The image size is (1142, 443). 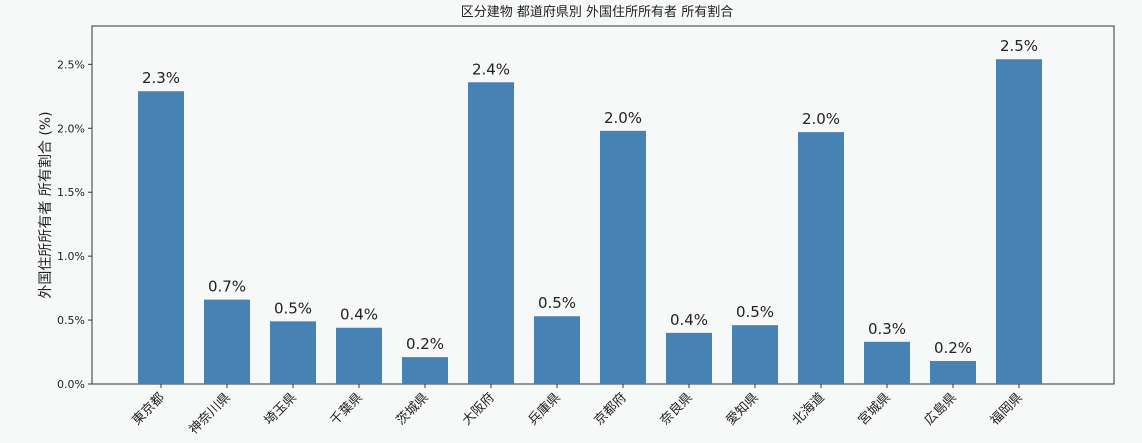 I want to click on x-tick-label: 東京都, so click(x=148, y=409).